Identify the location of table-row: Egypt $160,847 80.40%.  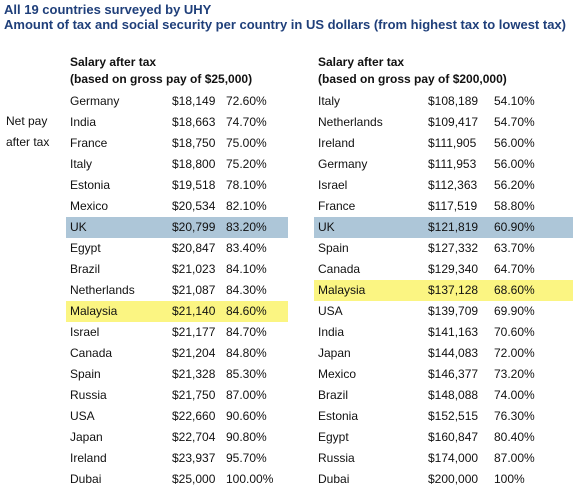
(443, 437).